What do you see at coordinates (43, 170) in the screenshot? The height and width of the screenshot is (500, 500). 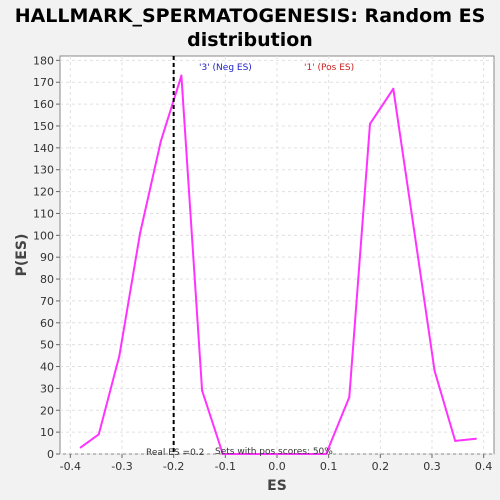 I see `y-tick-label: 130` at bounding box center [43, 170].